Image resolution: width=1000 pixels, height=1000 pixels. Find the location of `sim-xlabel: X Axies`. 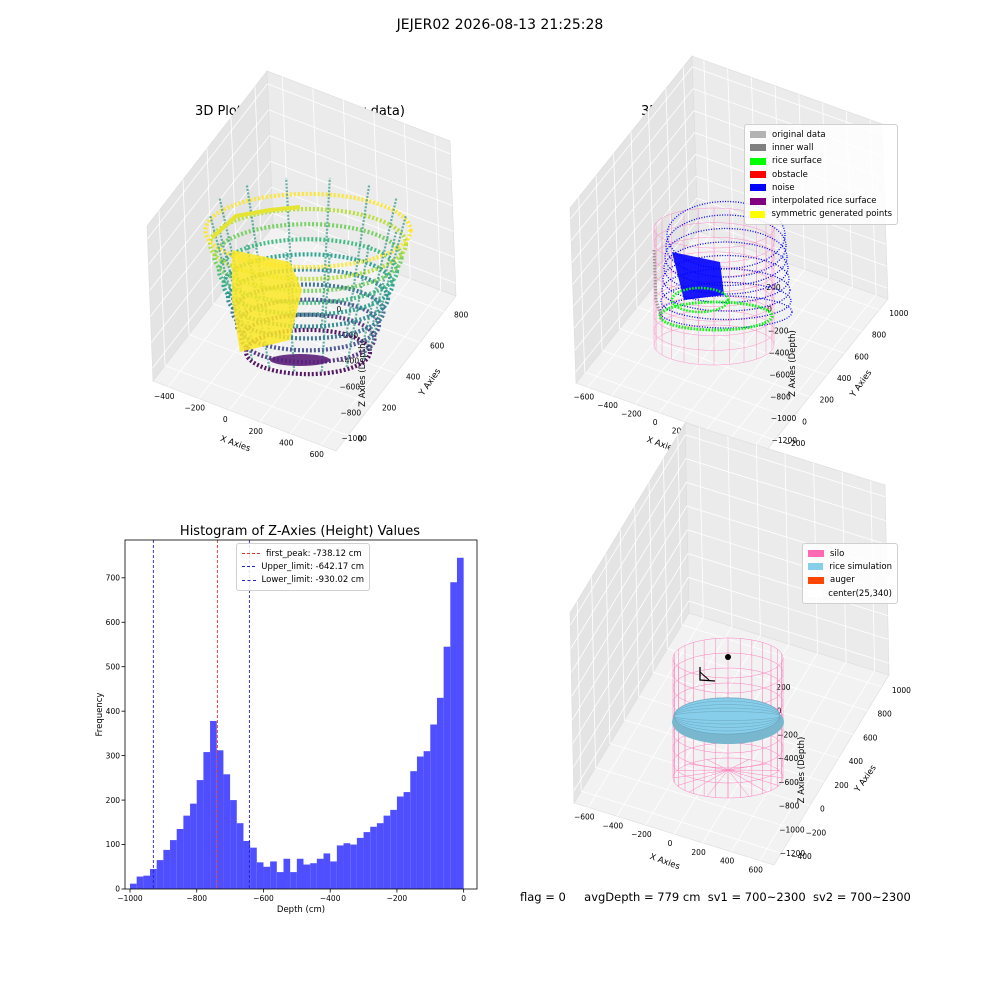

sim-xlabel: X Axies is located at coordinates (664, 862).